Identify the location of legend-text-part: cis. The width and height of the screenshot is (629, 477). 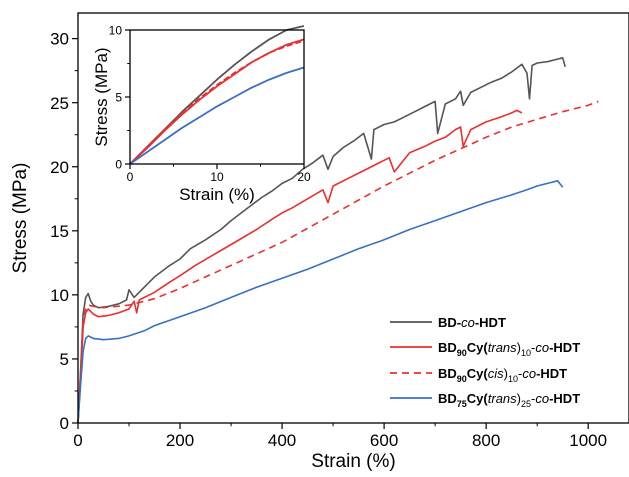
(496, 373).